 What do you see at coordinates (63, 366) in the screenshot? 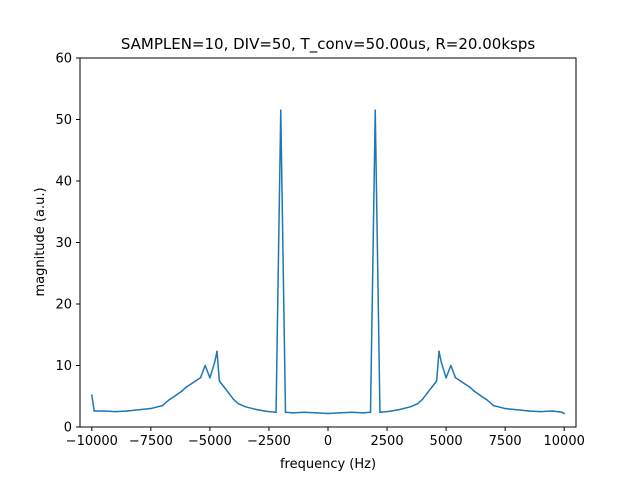
I see `y-tick-label: 10` at bounding box center [63, 366].